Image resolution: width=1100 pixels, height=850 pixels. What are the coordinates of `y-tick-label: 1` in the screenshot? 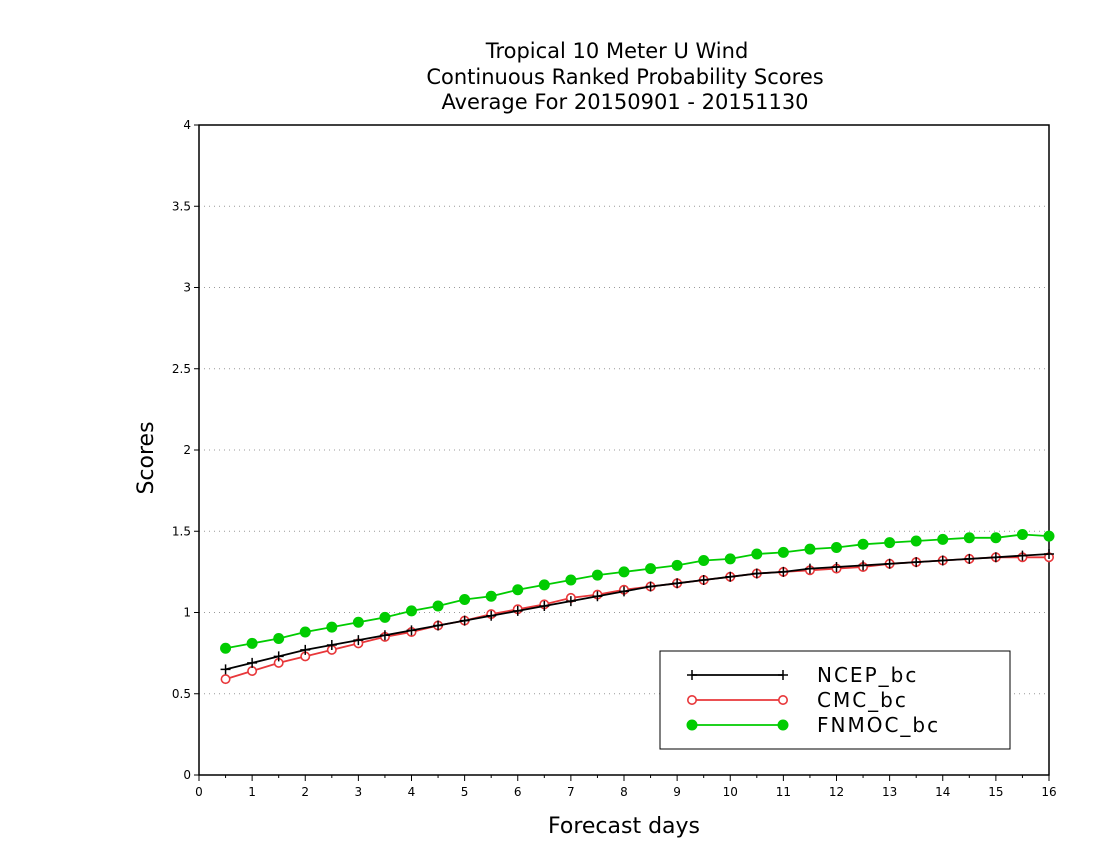 It's located at (187, 613).